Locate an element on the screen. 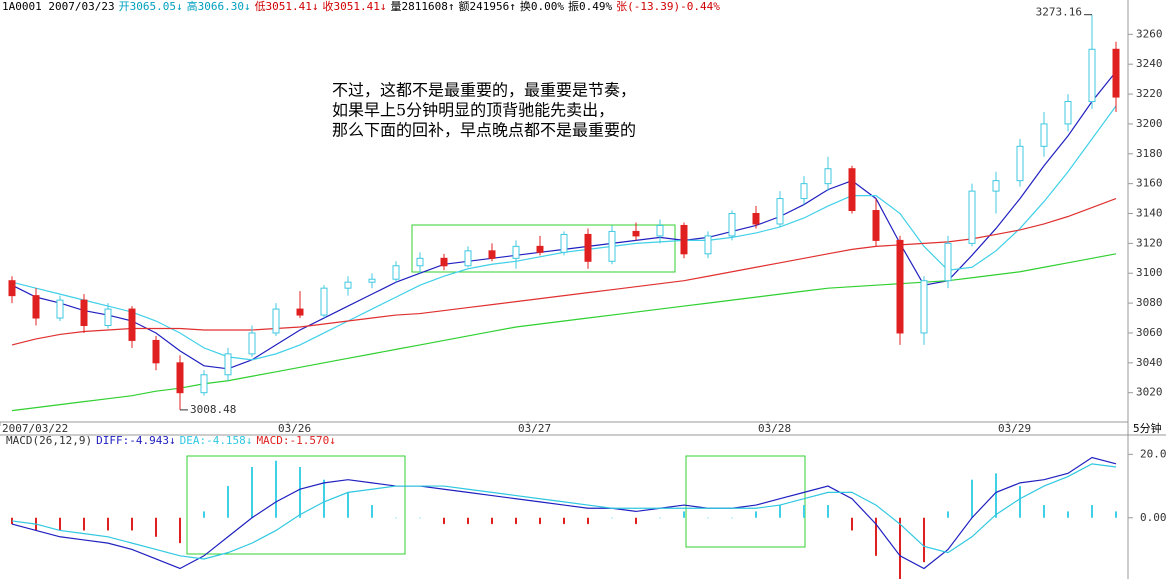 This screenshot has height=579, width=1166. y-tick-label: 3140 is located at coordinates (1149, 213).